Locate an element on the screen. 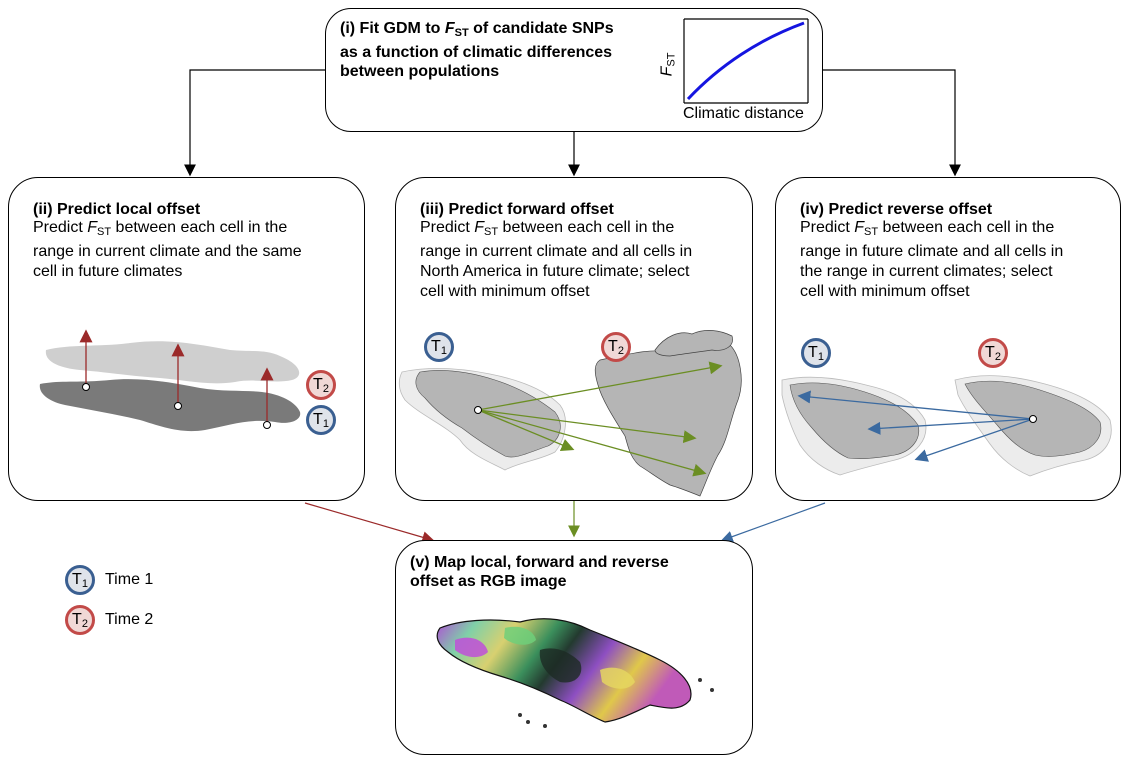 This screenshot has width=1129, height=758. legend-item-time2: T2 Time 2 is located at coordinates (125, 621).